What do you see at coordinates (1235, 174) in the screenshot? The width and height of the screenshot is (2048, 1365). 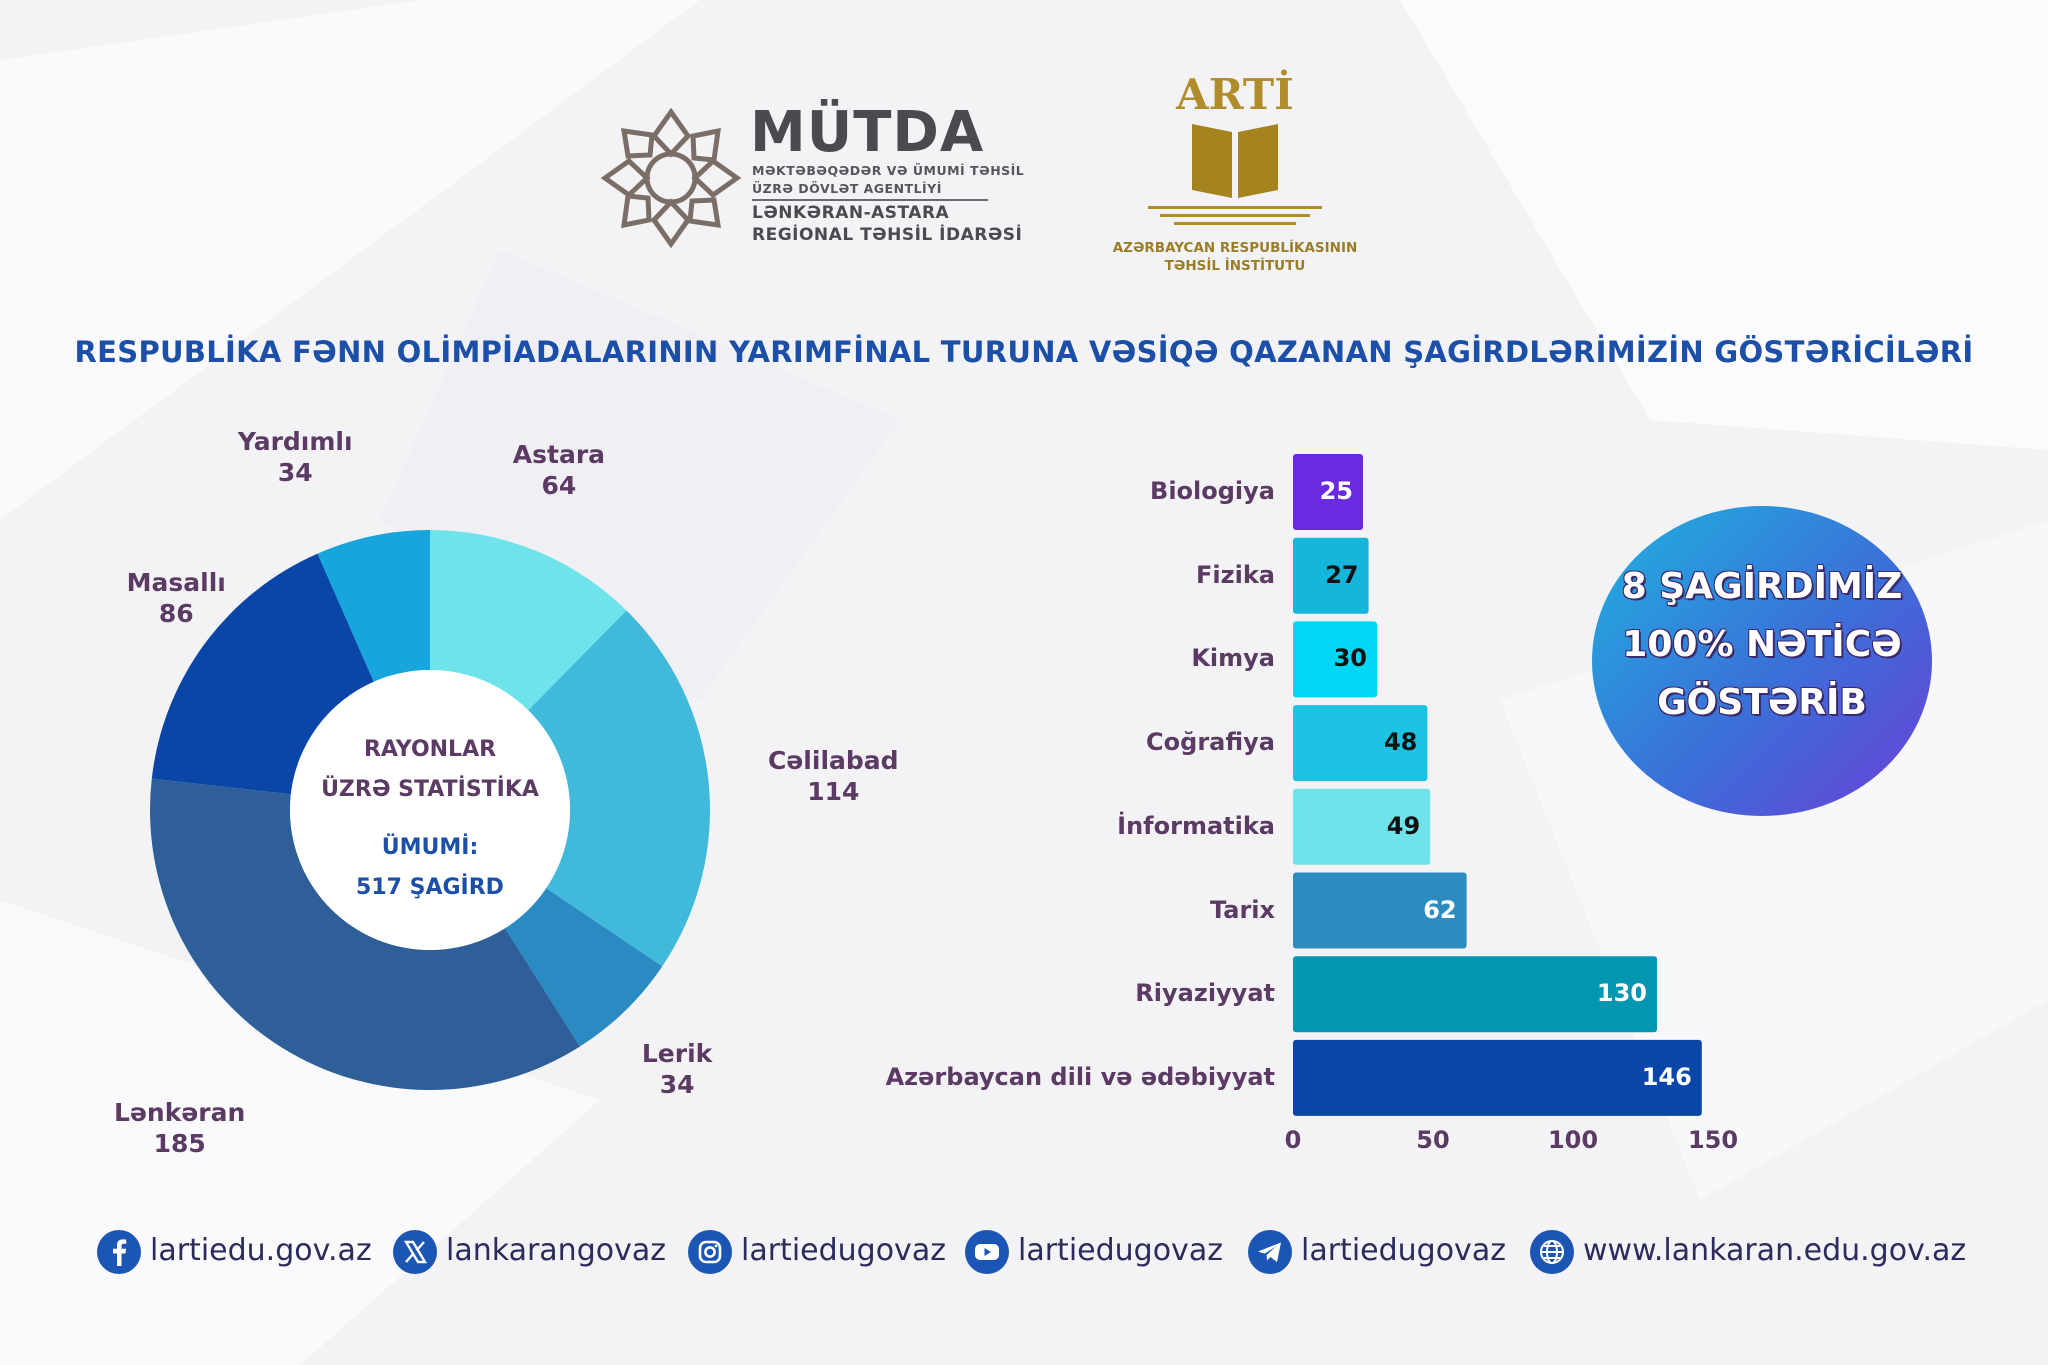 I see `arti-book-icon` at bounding box center [1235, 174].